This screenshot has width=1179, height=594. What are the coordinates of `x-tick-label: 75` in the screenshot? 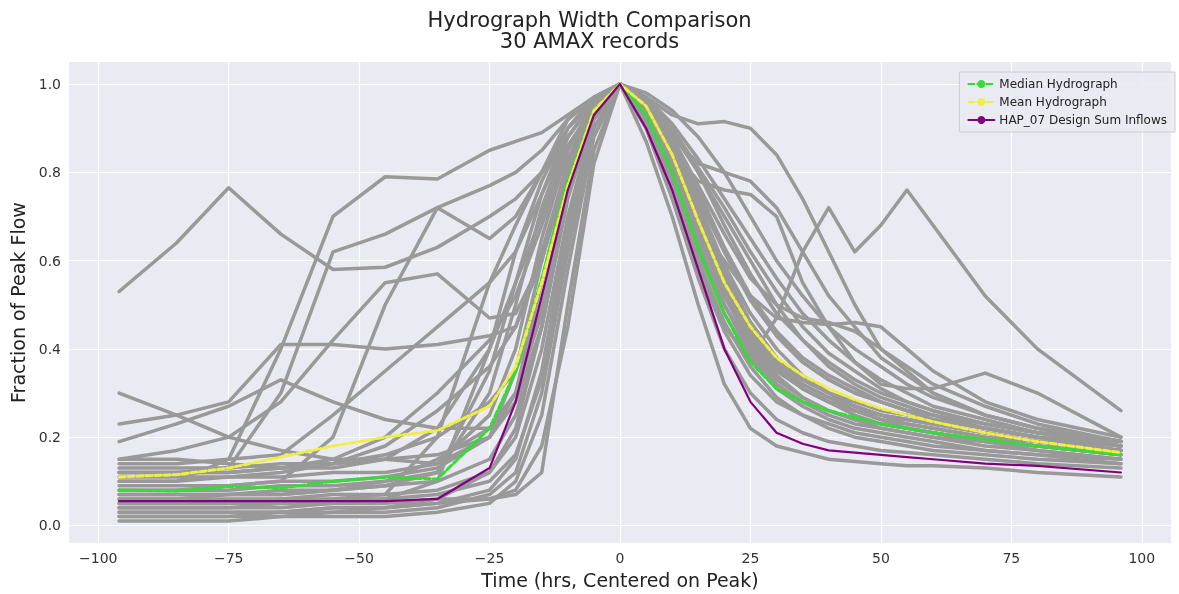 It's located at (1011, 558).